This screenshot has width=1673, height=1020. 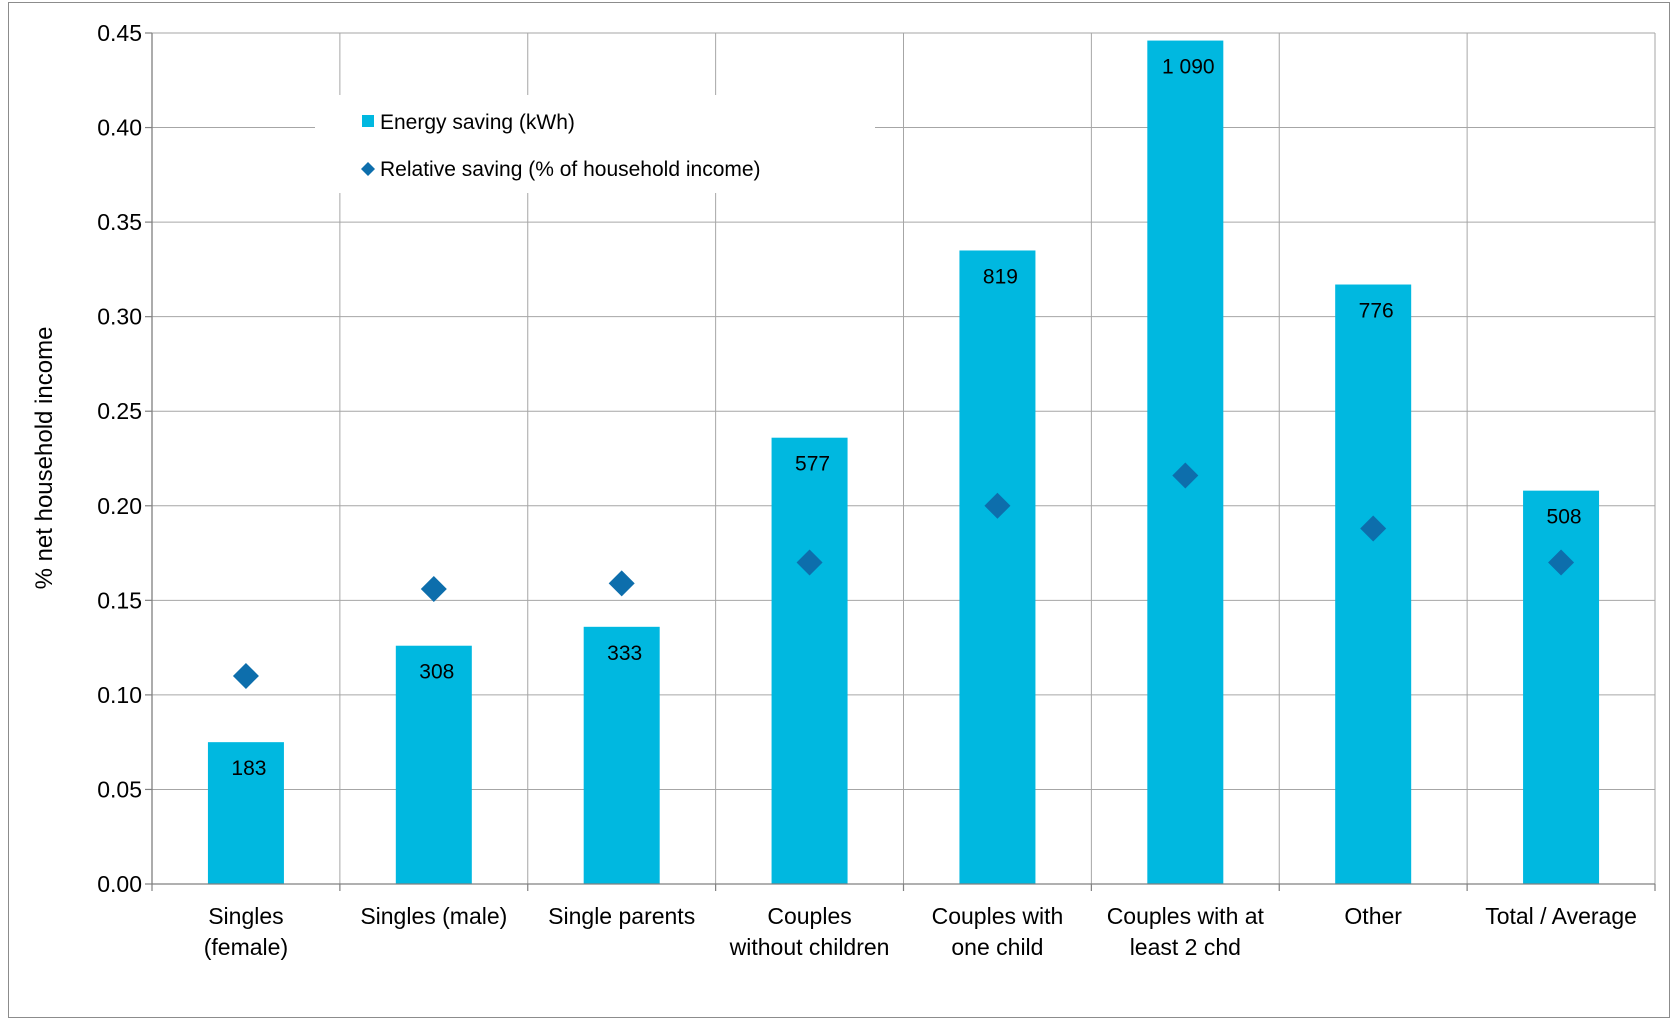 I want to click on bar-data-label: 508, so click(x=1564, y=517).